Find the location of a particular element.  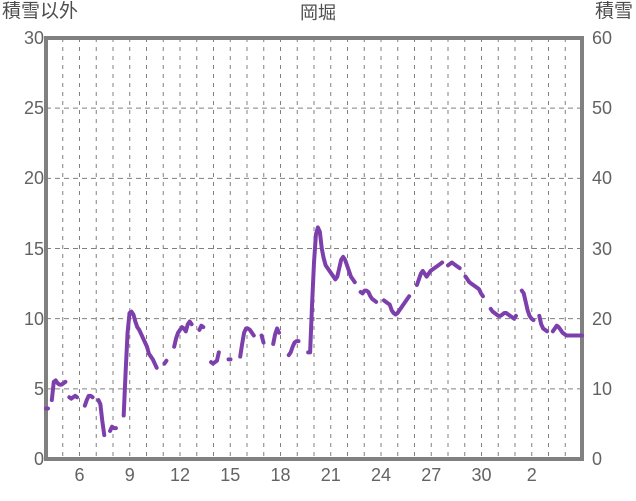

y-axis-left-tick: 20 is located at coordinates (33, 178).